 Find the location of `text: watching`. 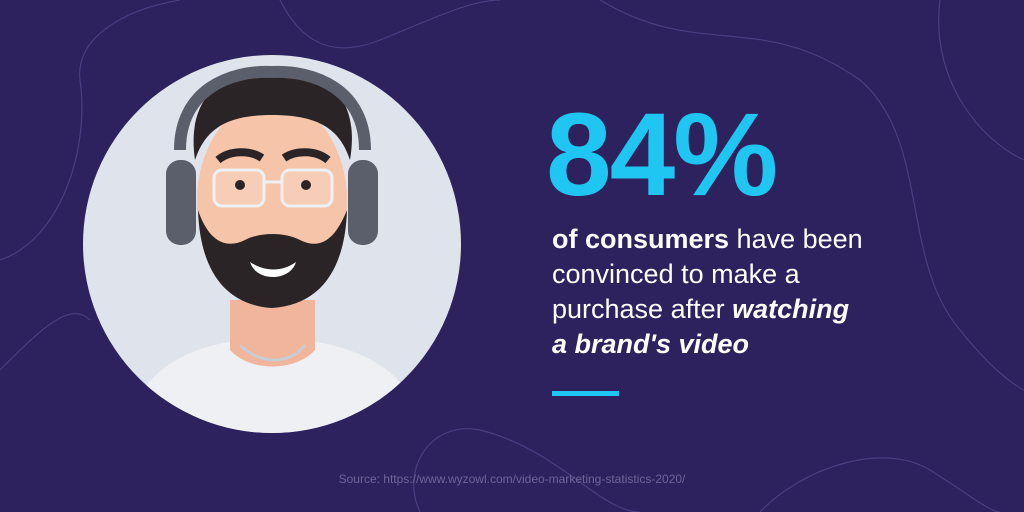

text: watching is located at coordinates (791, 309).